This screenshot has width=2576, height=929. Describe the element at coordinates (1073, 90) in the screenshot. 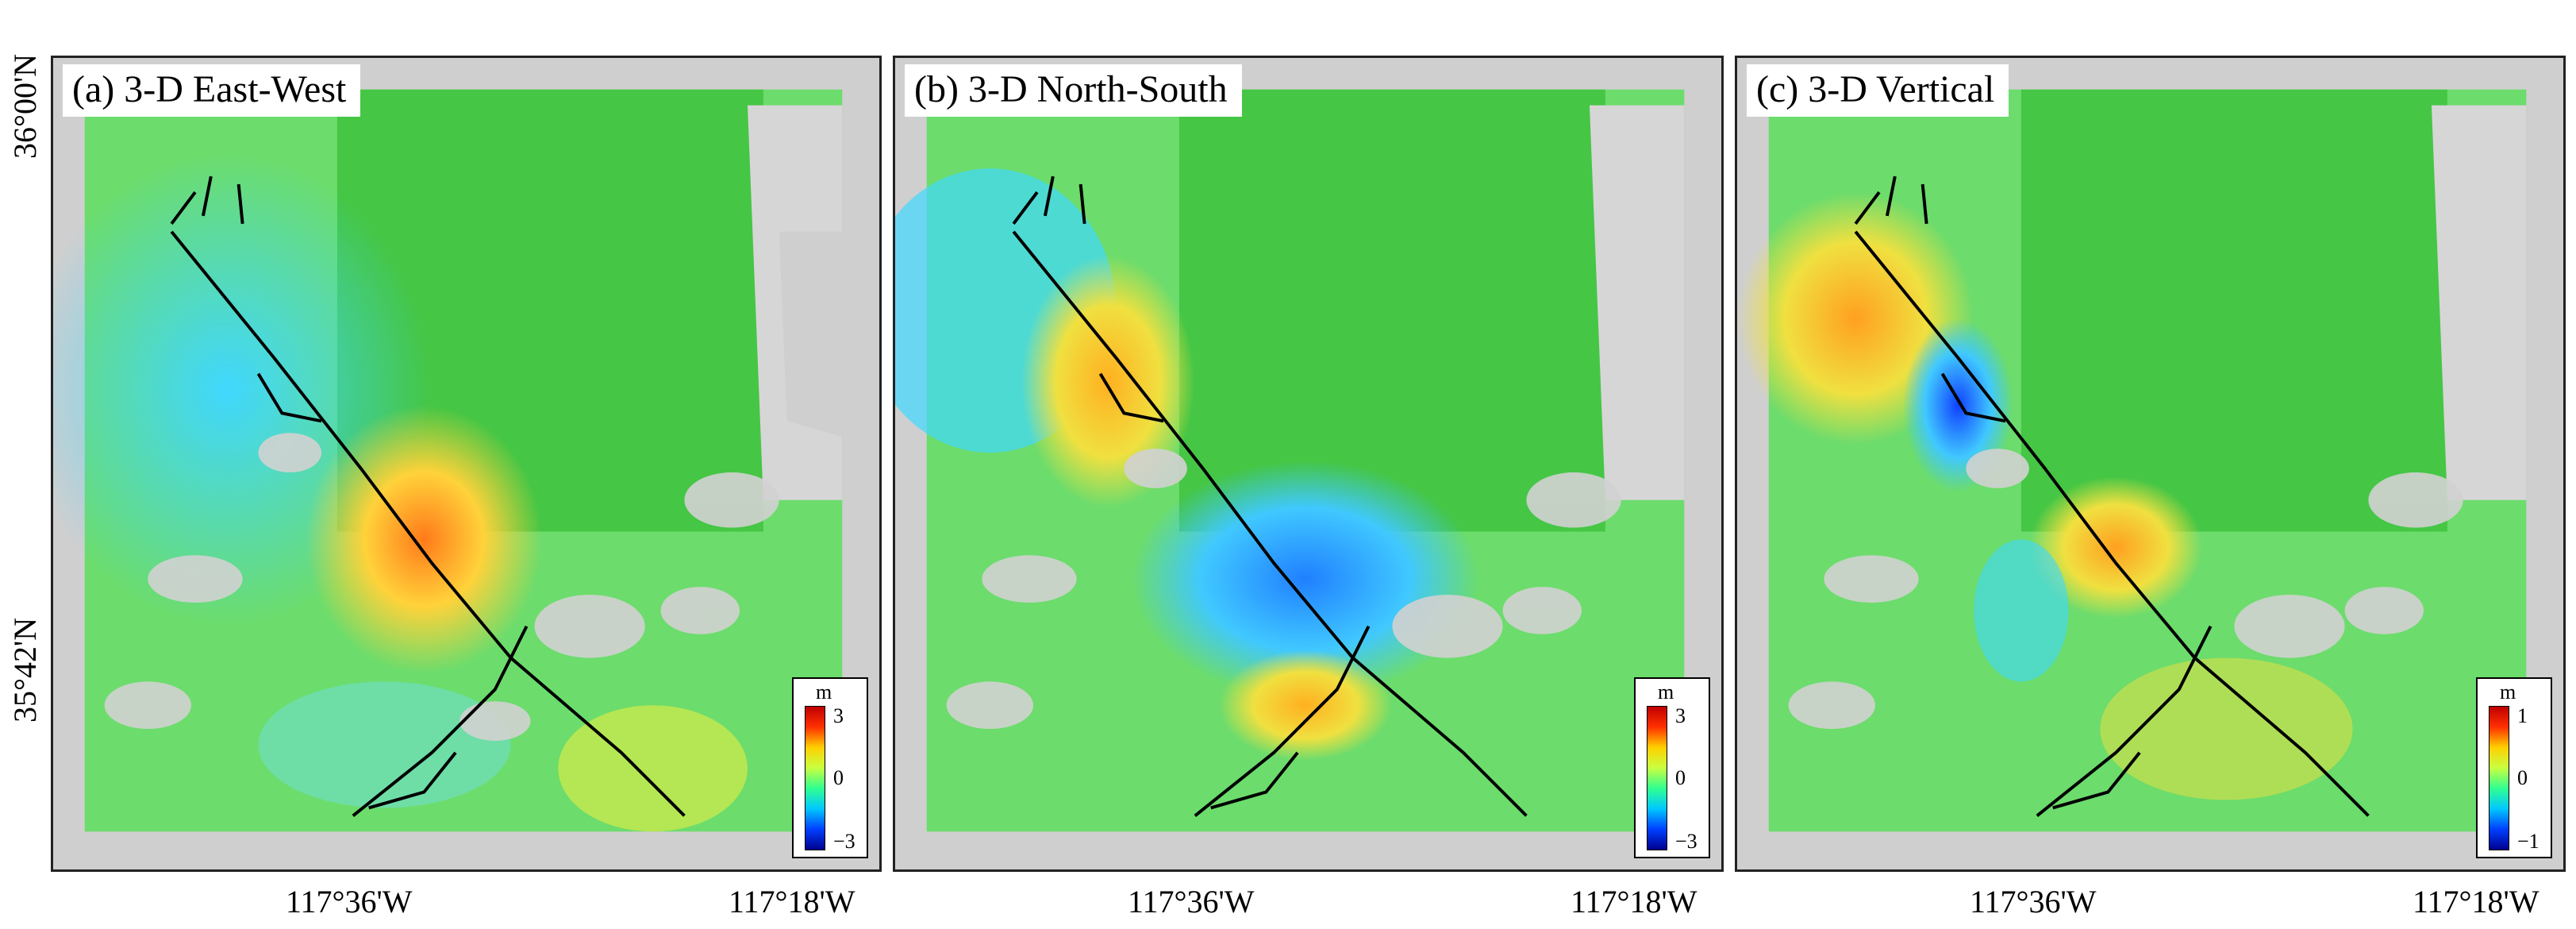

I see `panel-title: (b) 3-D North-South` at that location.